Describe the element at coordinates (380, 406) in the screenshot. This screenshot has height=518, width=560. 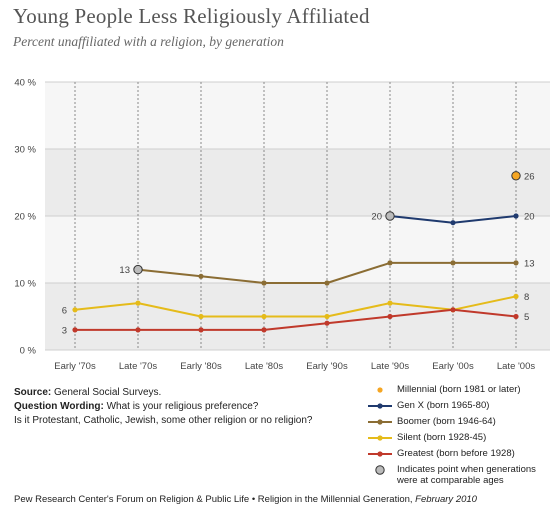
I see `legend-genx-swatch` at that location.